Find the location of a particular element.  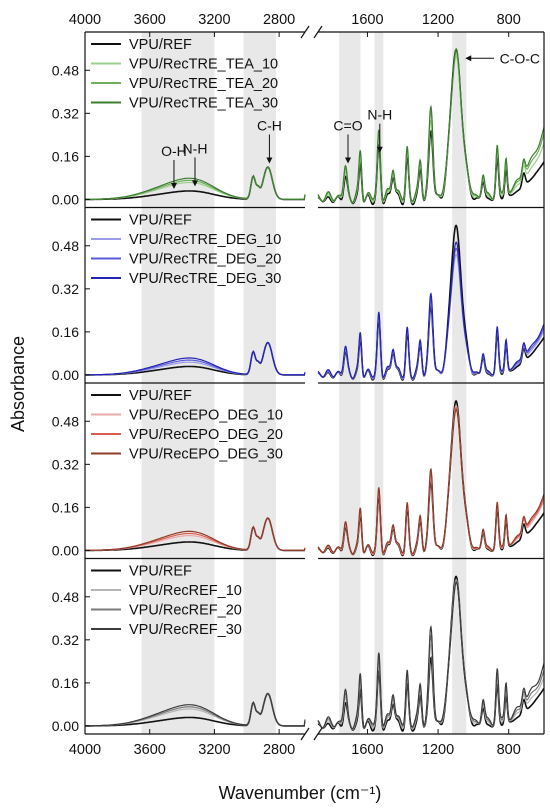

x-tick-label-top: 3600 is located at coordinates (150, 20).